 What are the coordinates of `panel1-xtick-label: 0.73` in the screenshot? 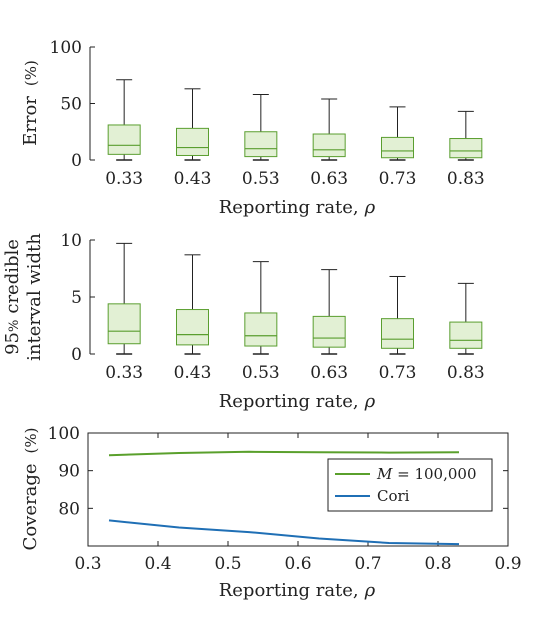 It's located at (398, 179).